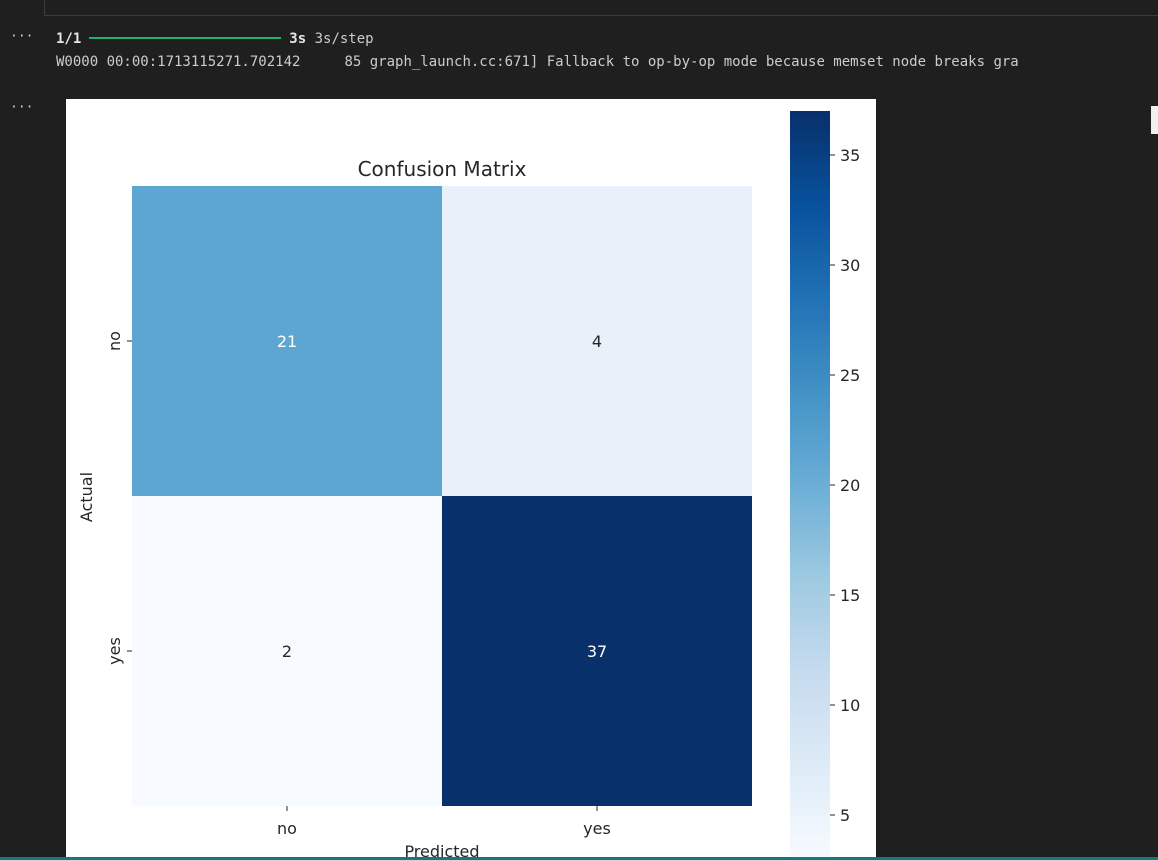 The width and height of the screenshot is (1158, 860). I want to click on colorbar-tick-label: 30, so click(850, 265).